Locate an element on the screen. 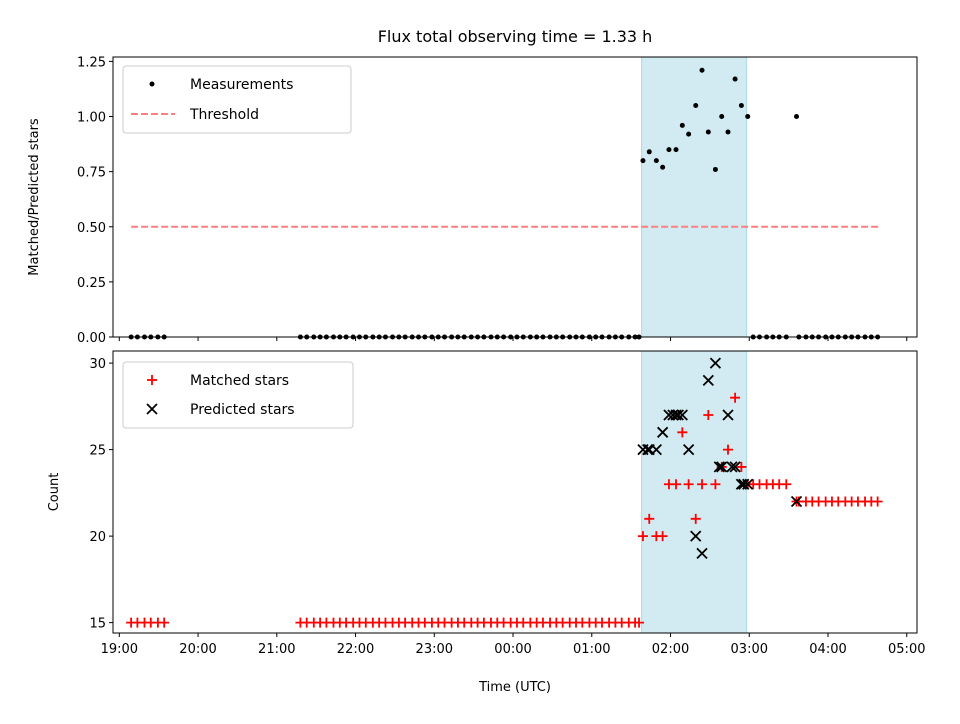 This screenshot has width=960, height=724. y-tick-label: 0.50 is located at coordinates (91, 228).